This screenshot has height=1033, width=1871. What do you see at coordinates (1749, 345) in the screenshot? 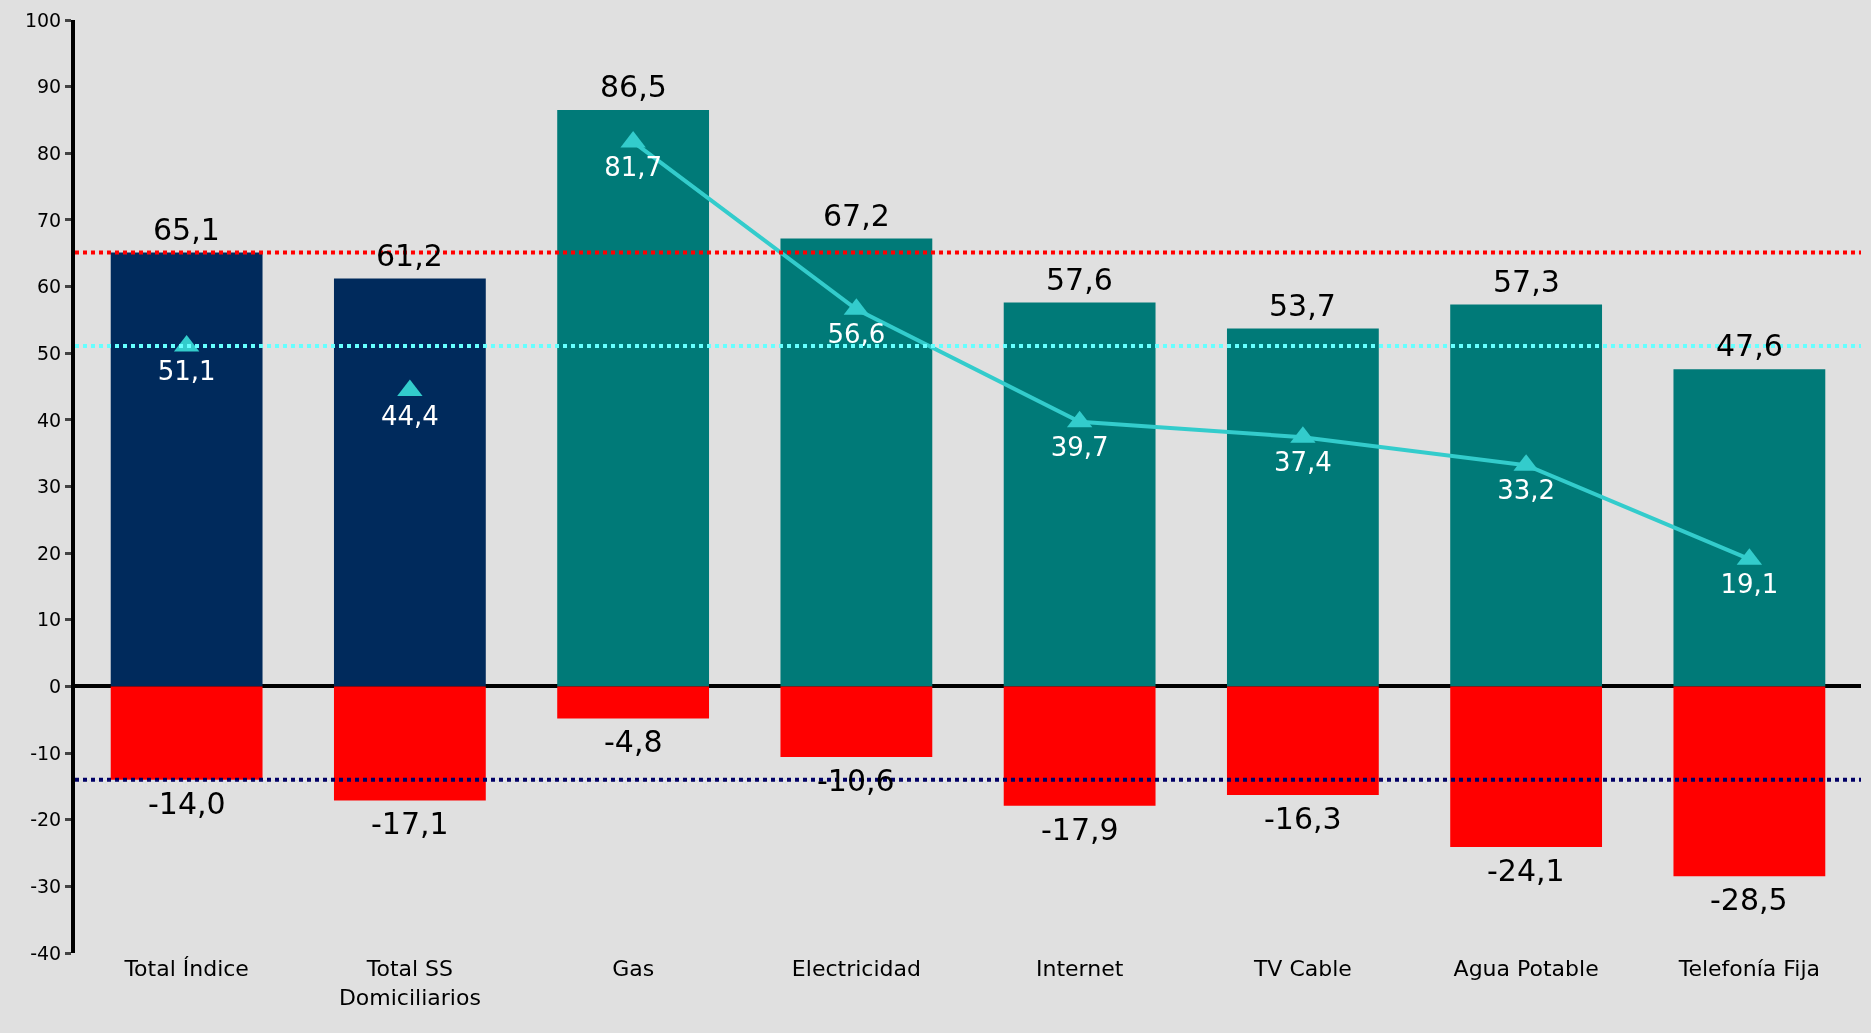
I see `data-label: 47,6` at bounding box center [1749, 345].